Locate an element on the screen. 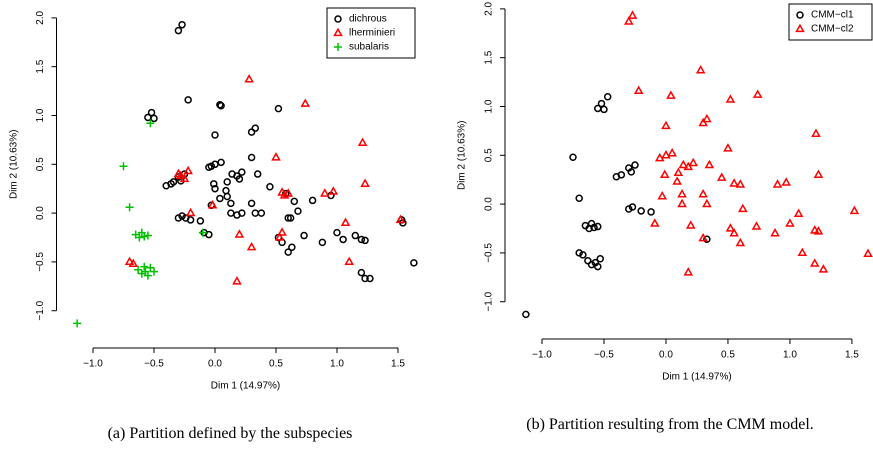 This screenshot has height=461, width=873. x-tick-label: −1.0 is located at coordinates (93, 364).